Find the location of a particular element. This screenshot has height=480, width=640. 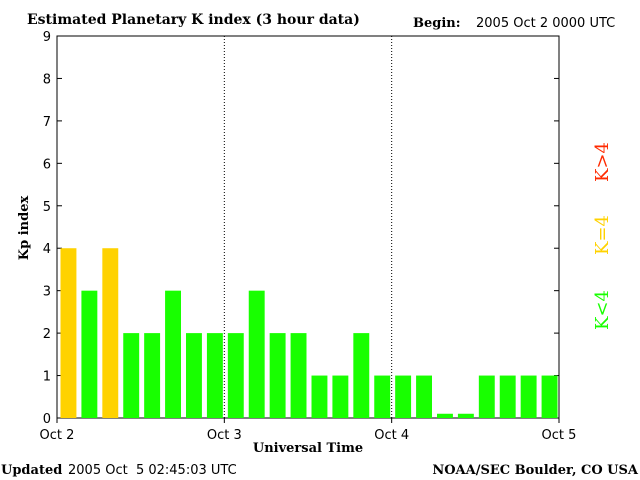

legend-item: K<4 is located at coordinates (602, 310).